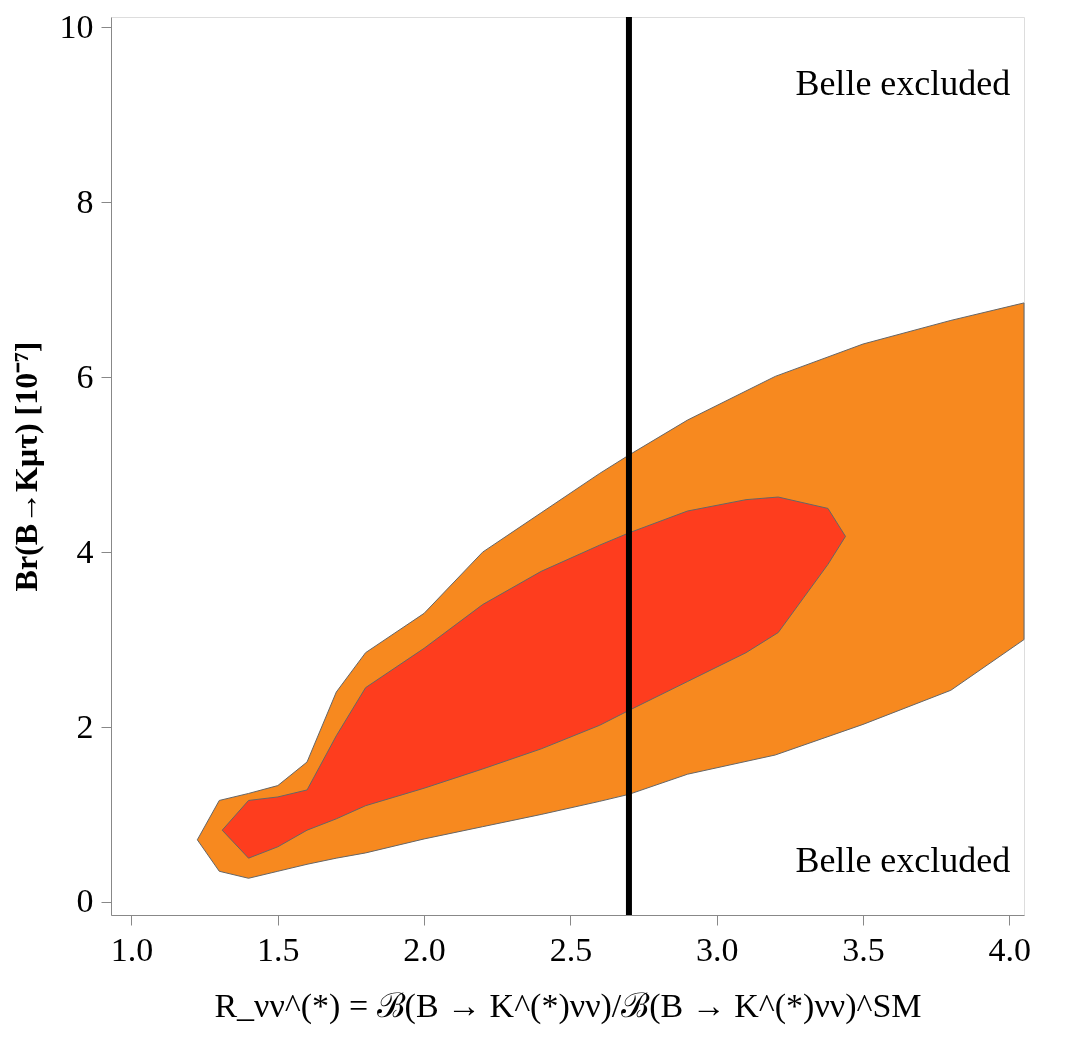 Image resolution: width=1088 pixels, height=1037 pixels. I want to click on y-tick-label: 2, so click(85, 726).